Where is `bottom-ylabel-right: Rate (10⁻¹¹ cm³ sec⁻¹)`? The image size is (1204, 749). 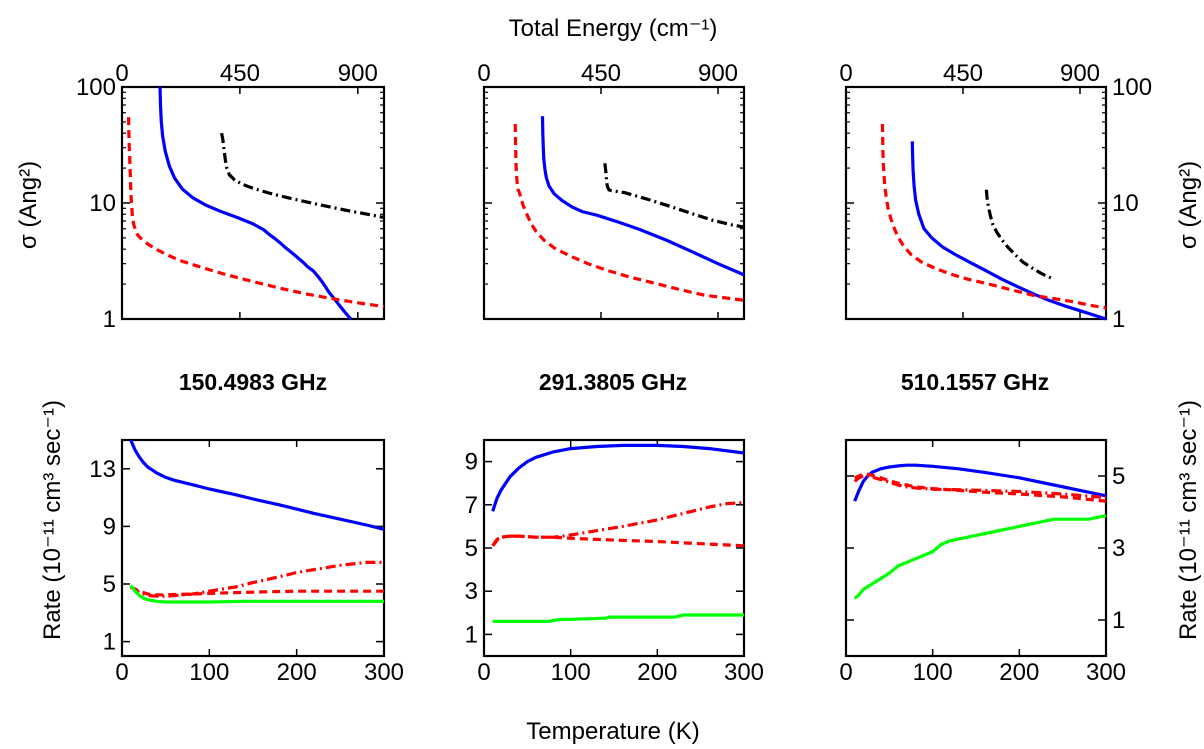 bottom-ylabel-right: Rate (10⁻¹¹ cm³ sec⁻¹) is located at coordinates (1188, 520).